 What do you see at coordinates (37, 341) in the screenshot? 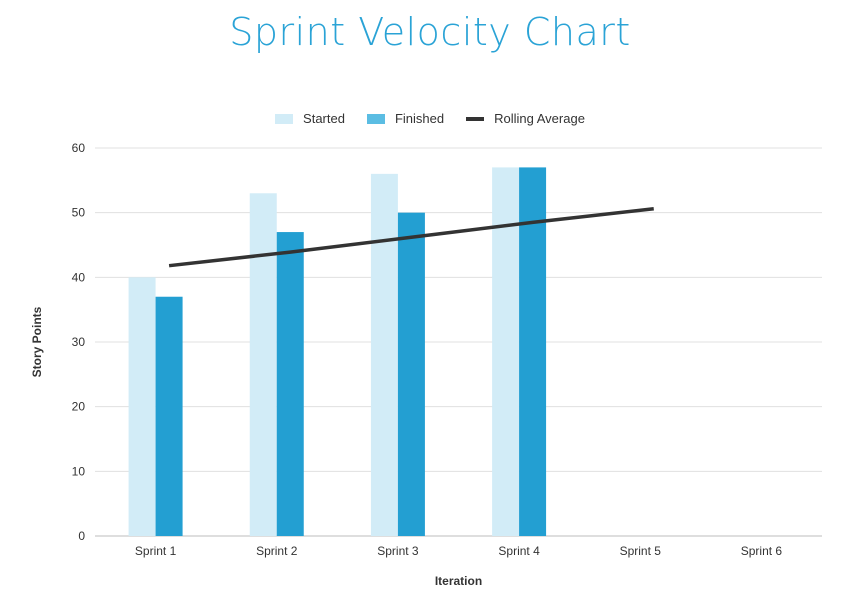
I see `y-axis-title: Story Points` at bounding box center [37, 341].